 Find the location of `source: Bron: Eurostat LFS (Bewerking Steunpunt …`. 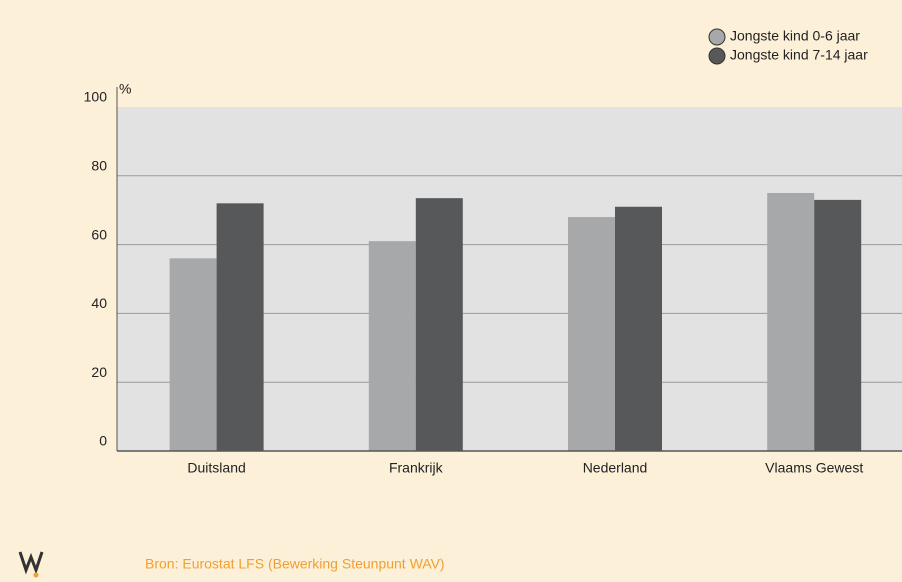

source: Bron: Eurostat LFS (Bewerking Steunpunt … is located at coordinates (295, 564).